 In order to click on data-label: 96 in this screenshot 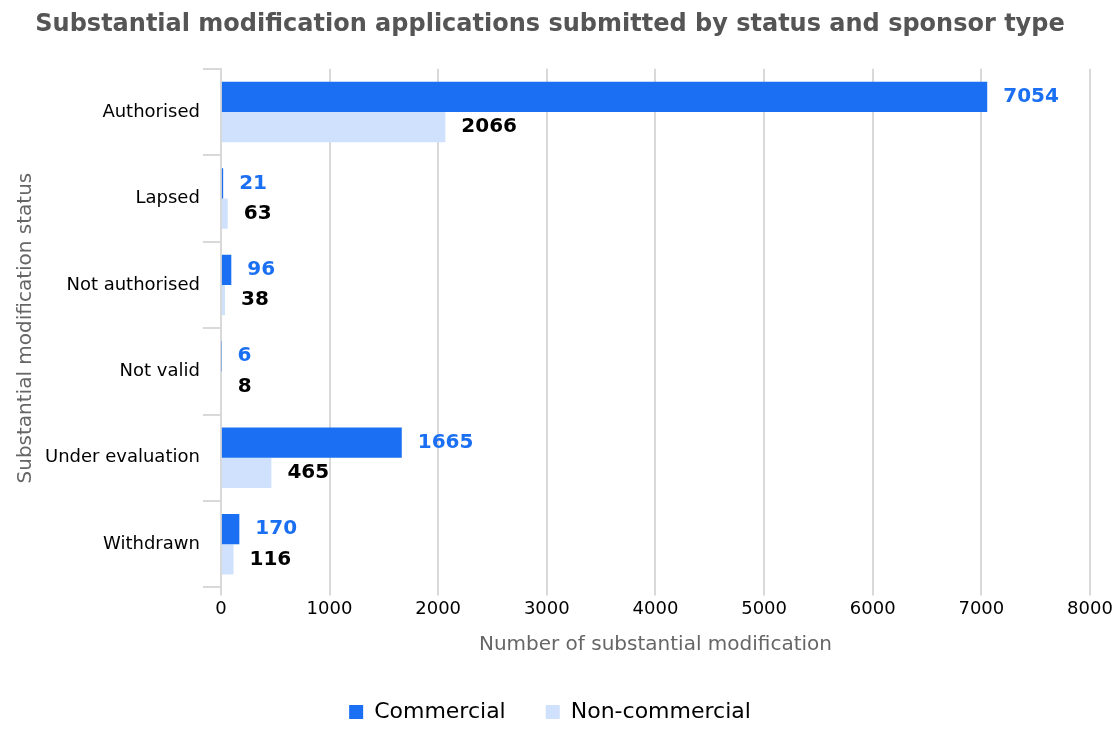, I will do `click(261, 267)`.